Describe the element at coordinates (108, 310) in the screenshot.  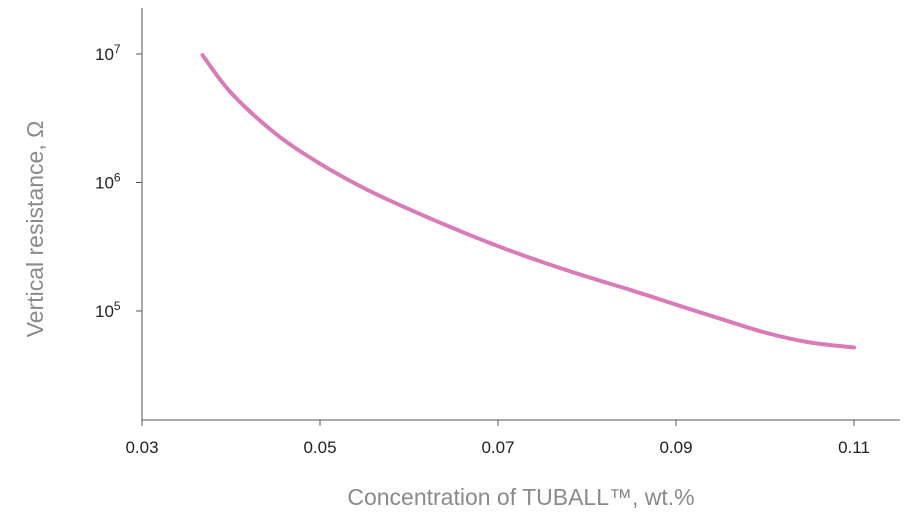
I see `y-tick-label: 10⁵` at that location.